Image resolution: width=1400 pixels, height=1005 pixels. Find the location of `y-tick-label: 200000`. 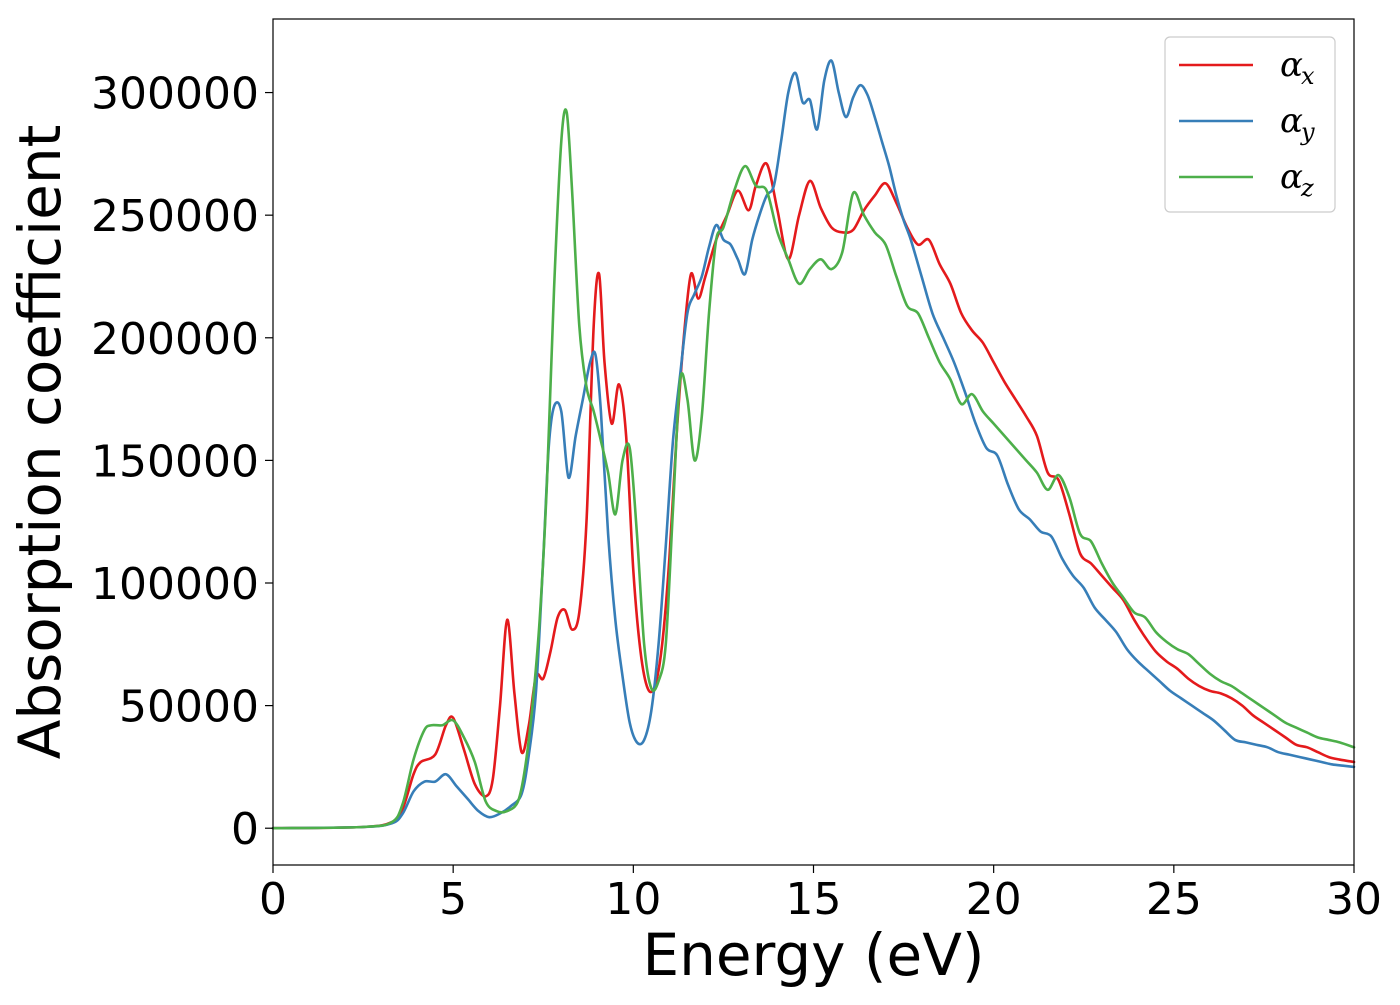

y-tick-label: 200000 is located at coordinates (175, 339).